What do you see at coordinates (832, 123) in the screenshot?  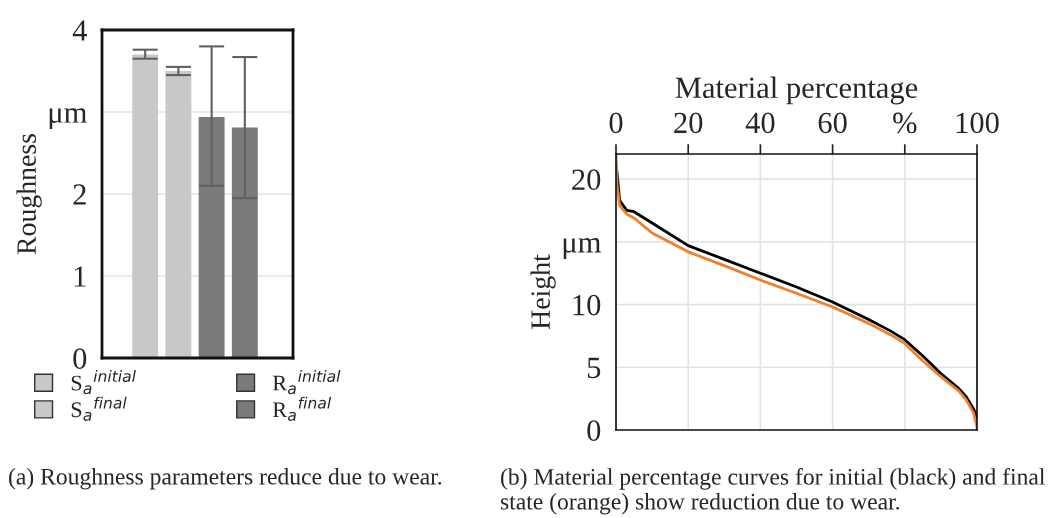 I see `x-tick-label: 60` at bounding box center [832, 123].